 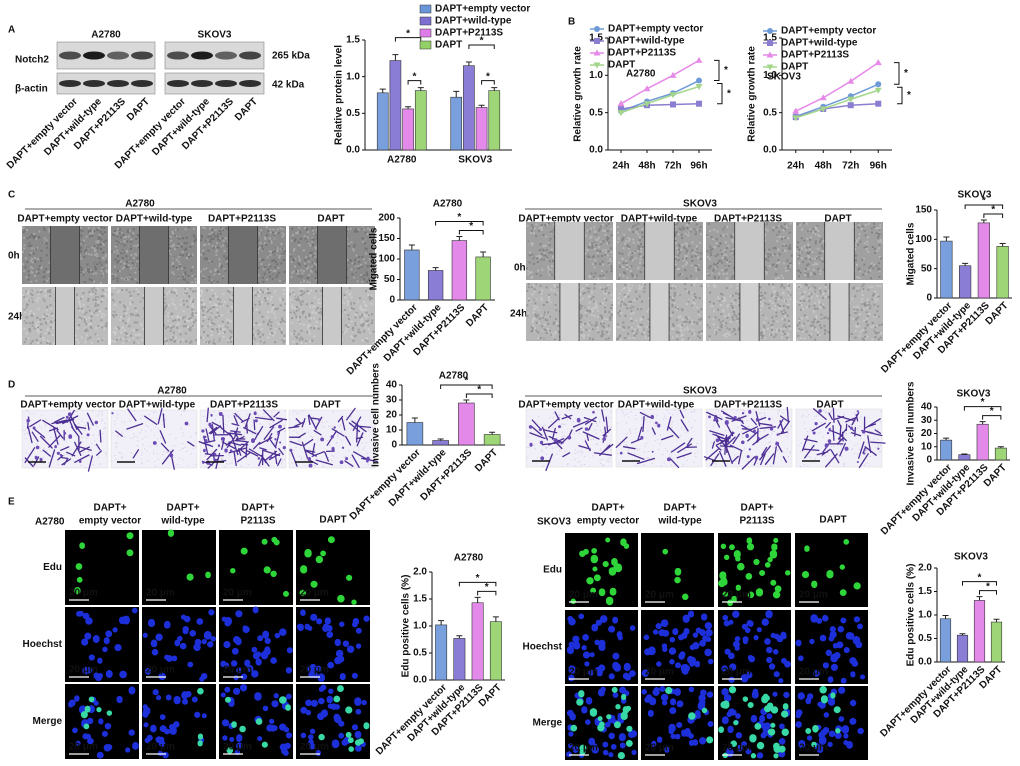 I want to click on y-tick-label: 2.0, so click(x=925, y=568).